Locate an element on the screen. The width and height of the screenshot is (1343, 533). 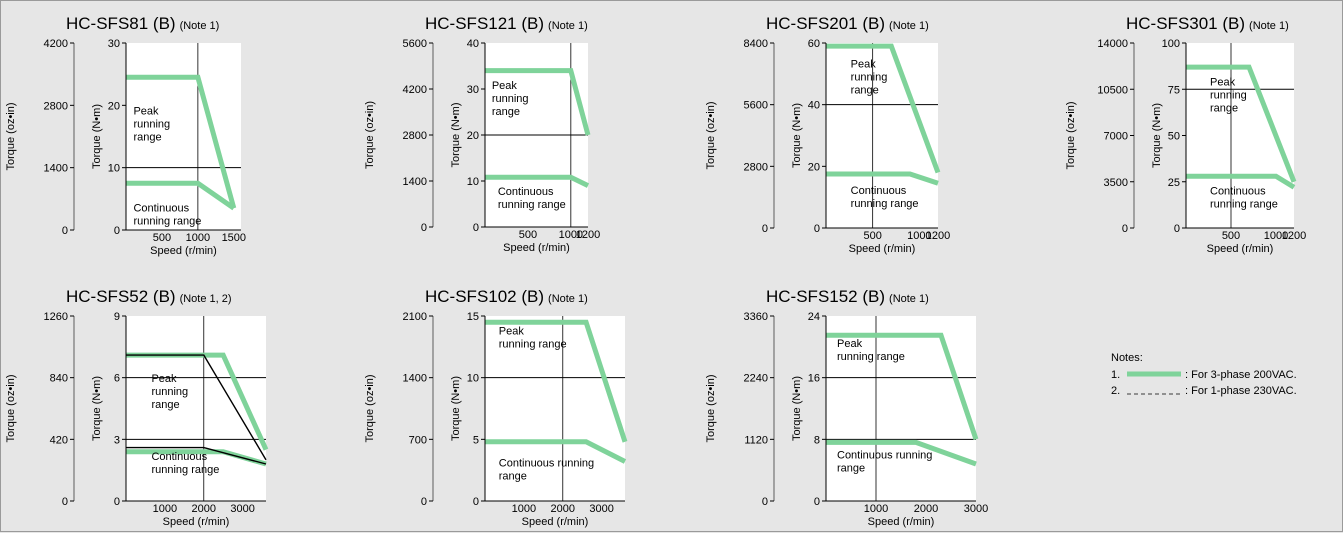
y-alt-tick-label: 3500 is located at coordinates (1116, 183).